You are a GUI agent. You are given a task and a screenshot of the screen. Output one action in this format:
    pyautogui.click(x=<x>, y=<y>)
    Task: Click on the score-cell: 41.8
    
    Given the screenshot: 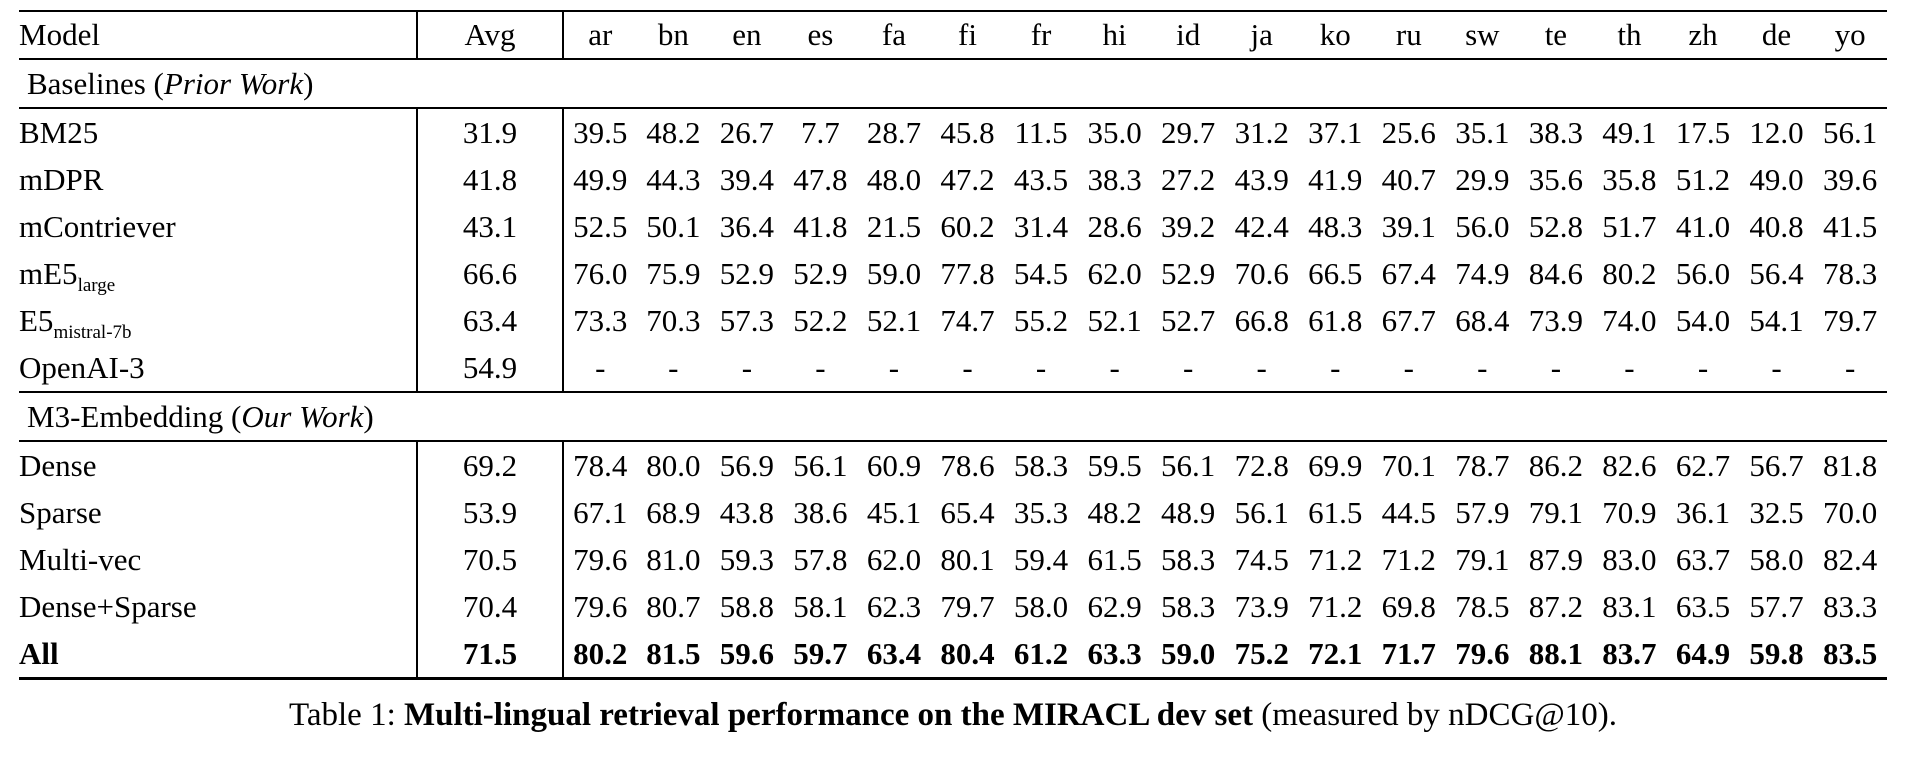 What is the action you would take?
    pyautogui.click(x=820, y=226)
    